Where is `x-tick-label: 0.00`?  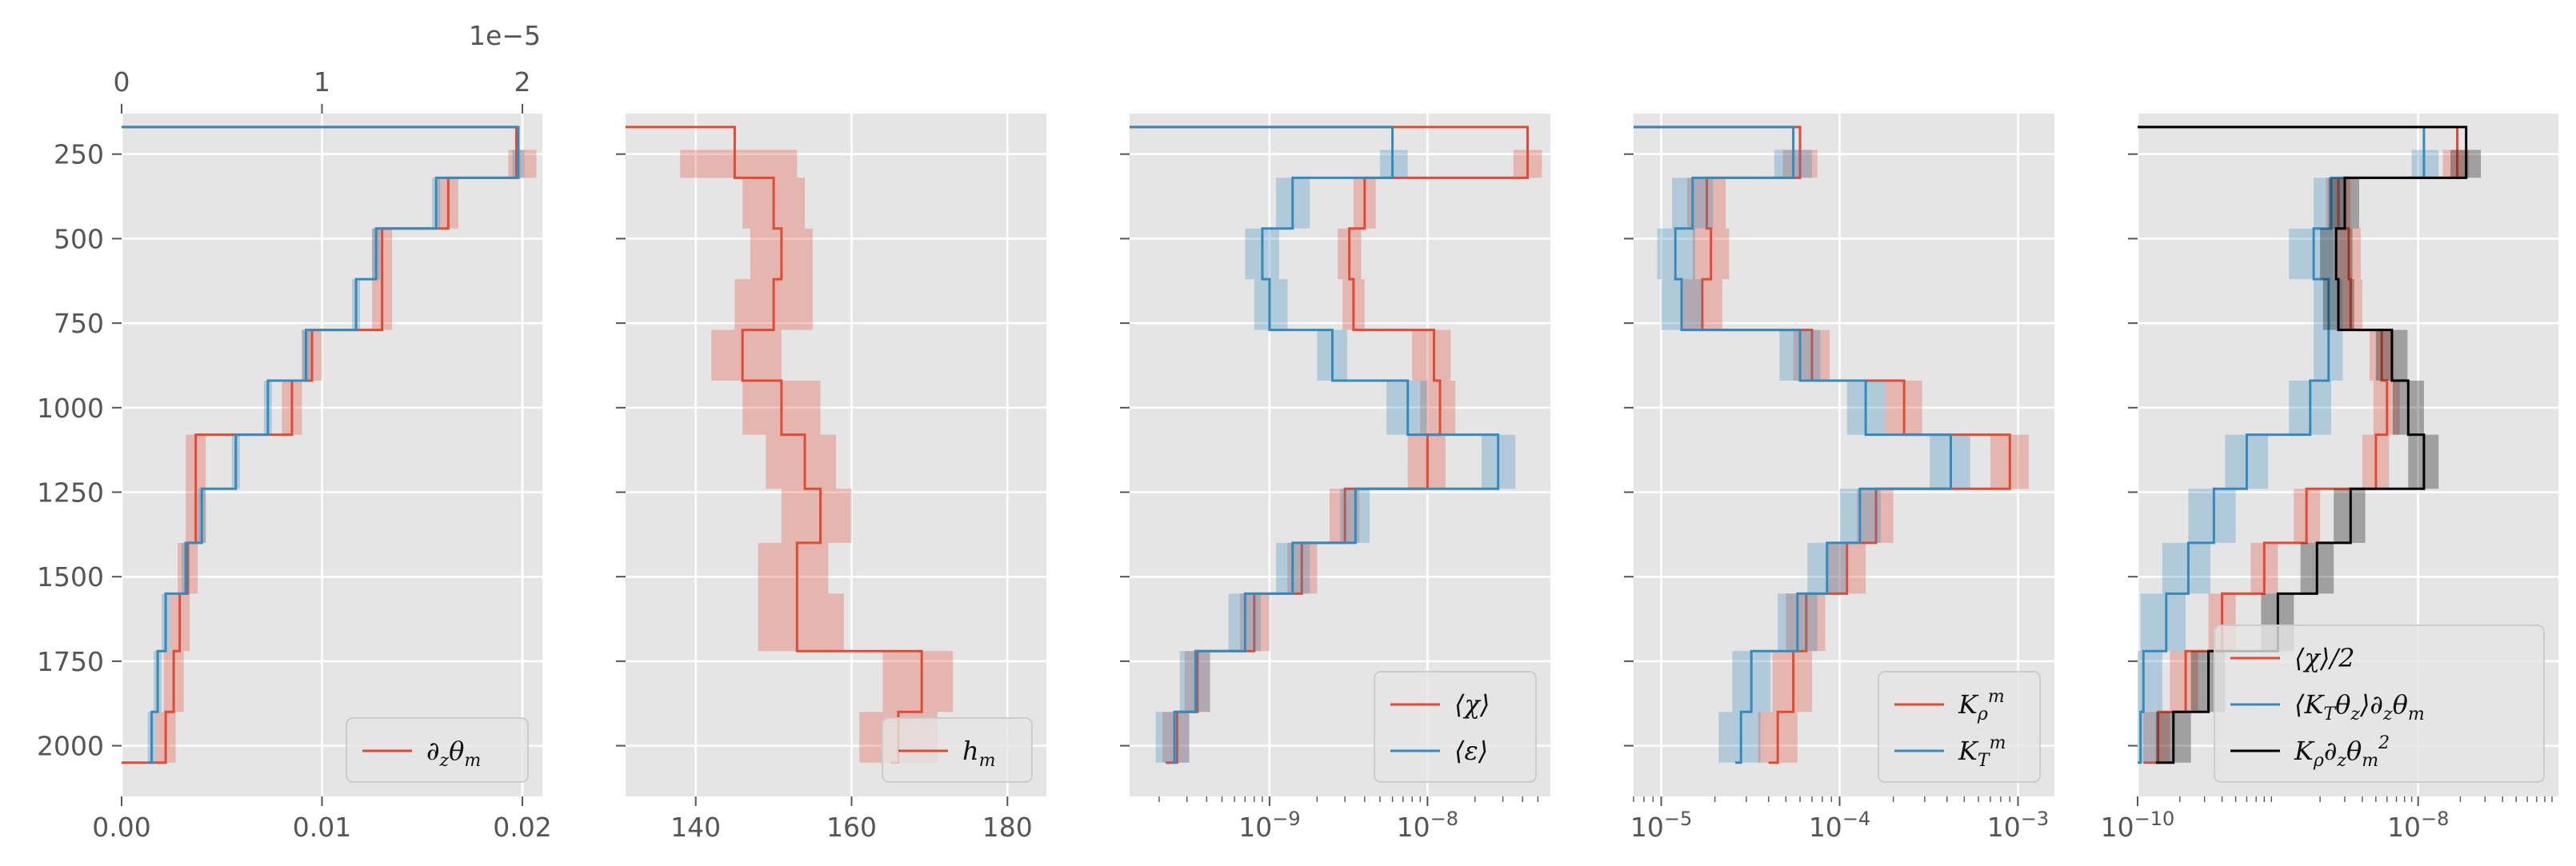
x-tick-label: 0.00 is located at coordinates (121, 827).